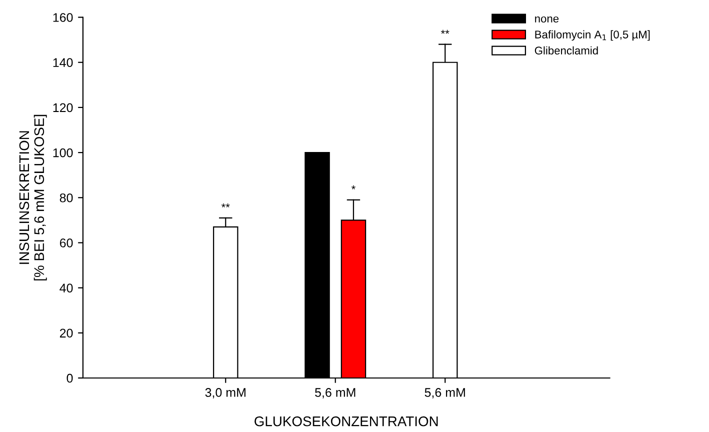 This screenshot has height=432, width=709. I want to click on y-tick-label: 120, so click(63, 107).